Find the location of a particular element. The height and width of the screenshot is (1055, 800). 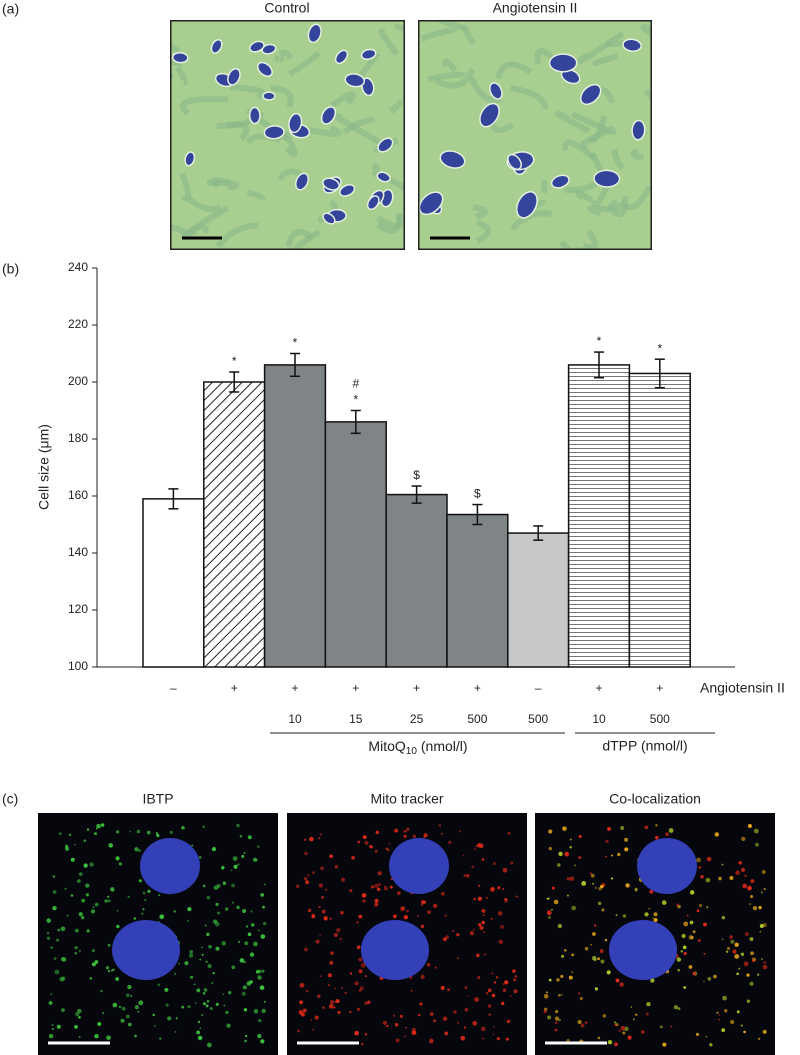

angiotensin-mark: + is located at coordinates (477, 688).